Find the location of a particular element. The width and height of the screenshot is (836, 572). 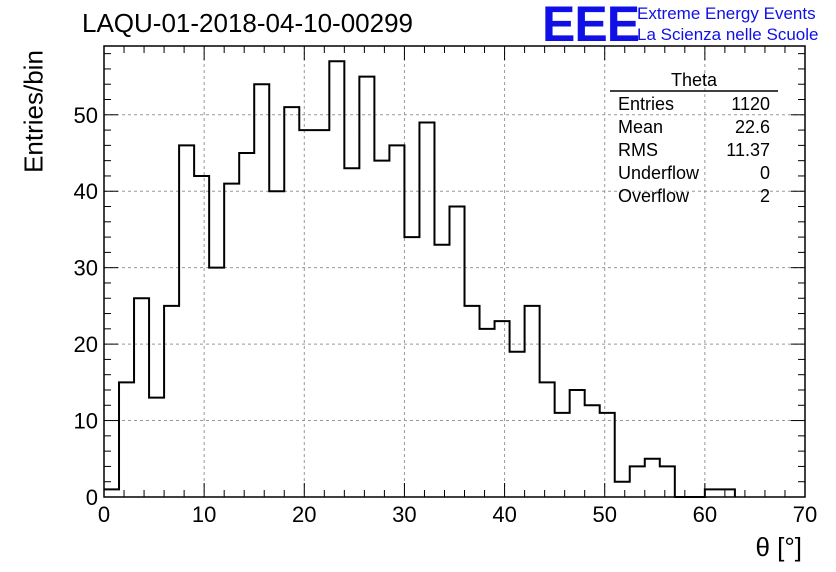

y-tick-label: 20 is located at coordinates (86, 344).